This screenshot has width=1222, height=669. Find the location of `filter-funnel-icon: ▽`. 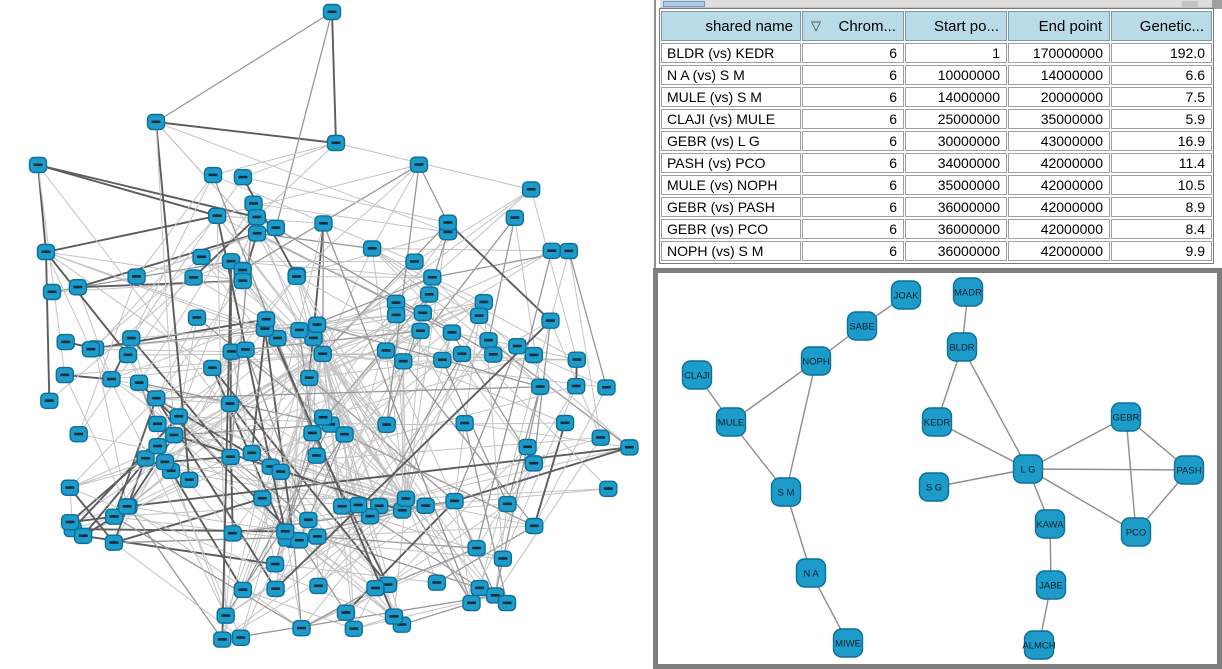

filter-funnel-icon: ▽ is located at coordinates (816, 25).